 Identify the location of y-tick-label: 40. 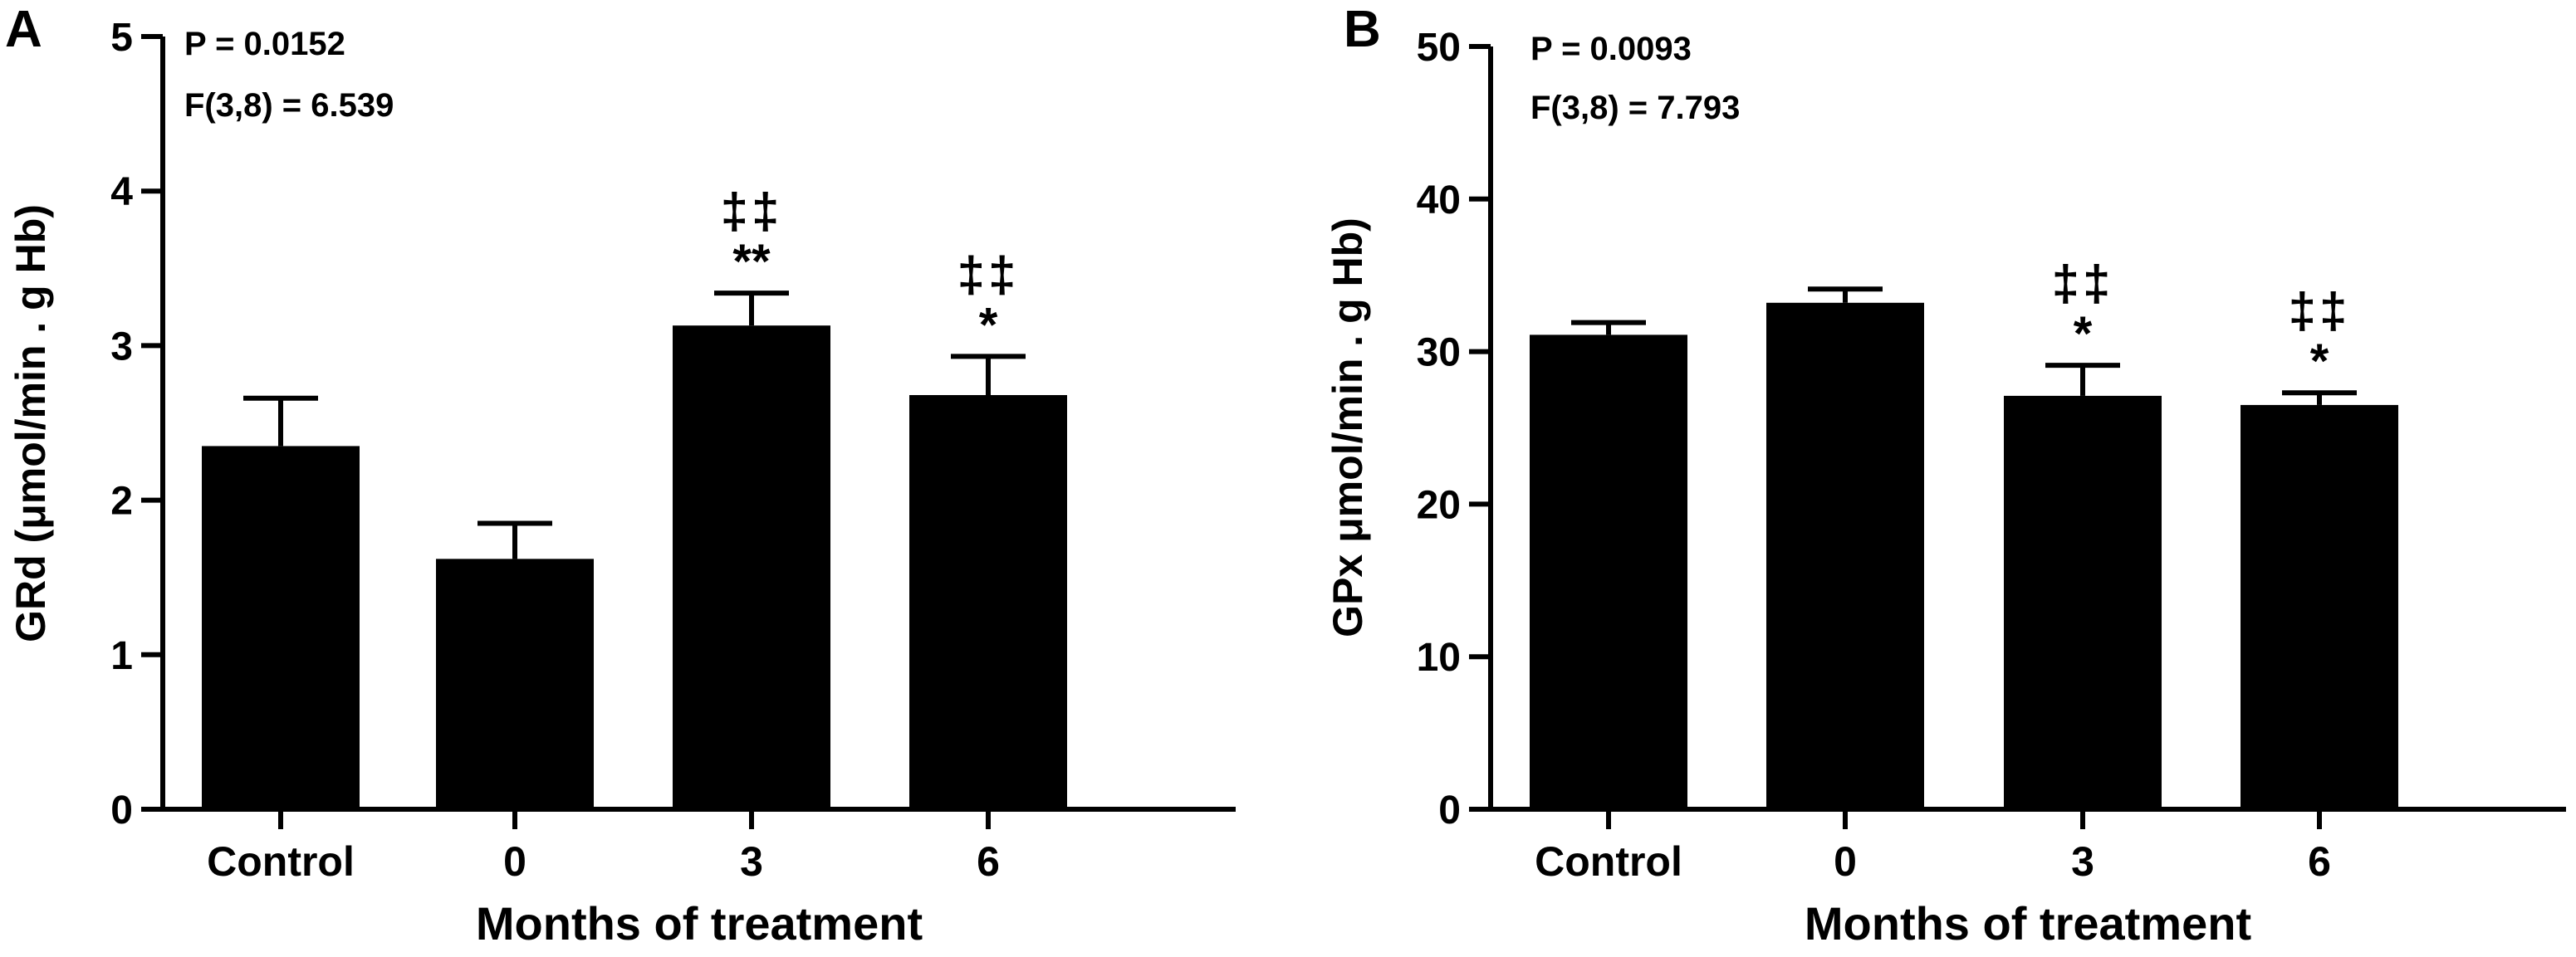
(1439, 200).